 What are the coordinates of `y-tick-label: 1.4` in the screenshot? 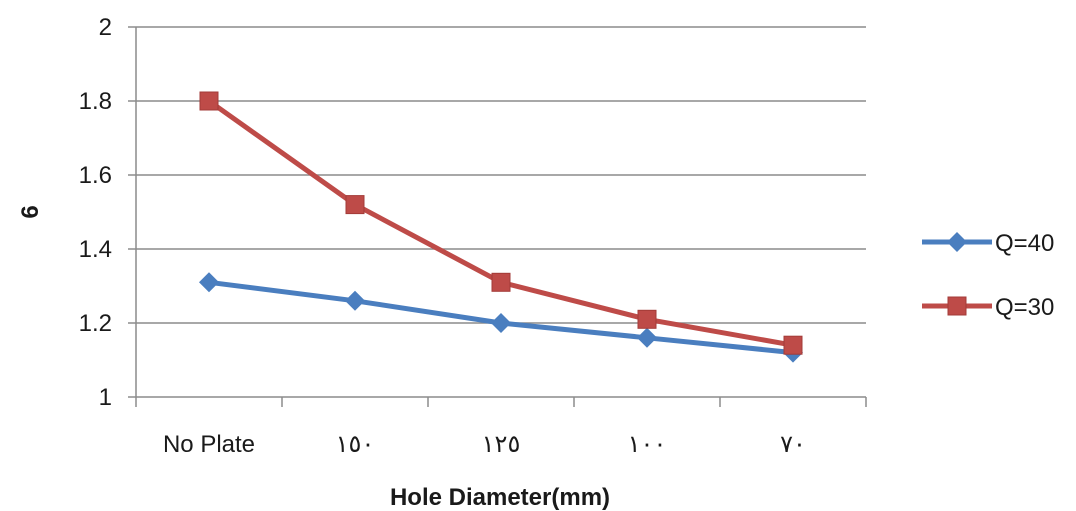 It's located at (95, 249).